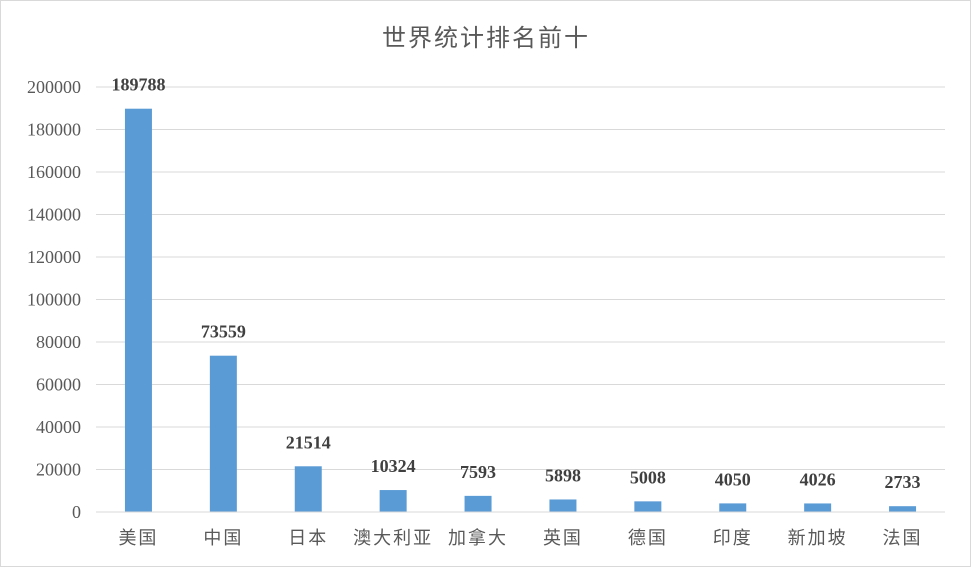 The width and height of the screenshot is (971, 567). I want to click on x-tick-label: 澳大利亚, so click(393, 538).